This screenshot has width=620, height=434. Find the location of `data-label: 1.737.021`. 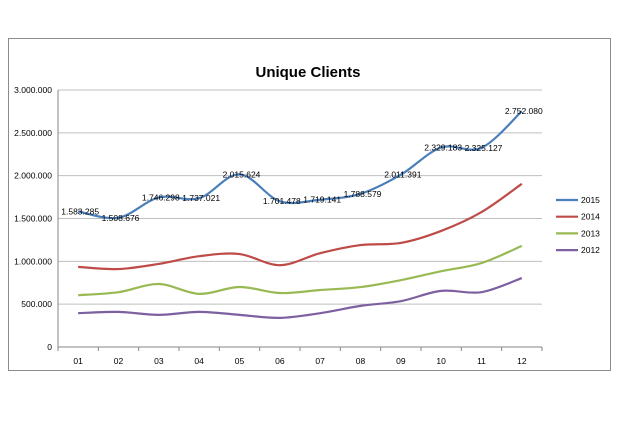

data-label: 1.737.021 is located at coordinates (201, 198).